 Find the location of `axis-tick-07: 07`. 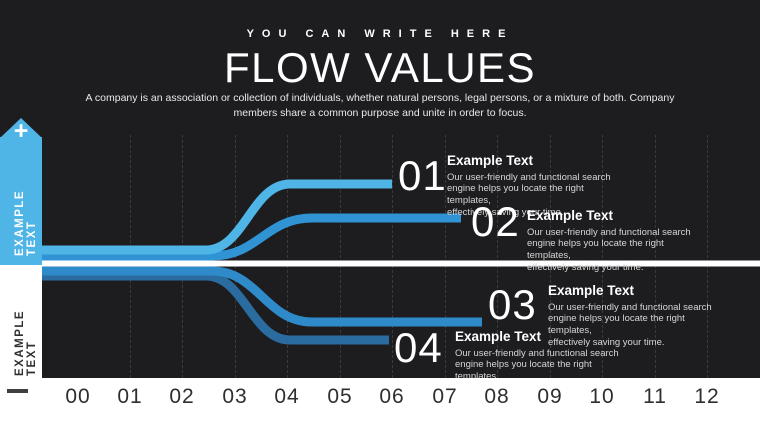

axis-tick-07: 07 is located at coordinates (445, 396).